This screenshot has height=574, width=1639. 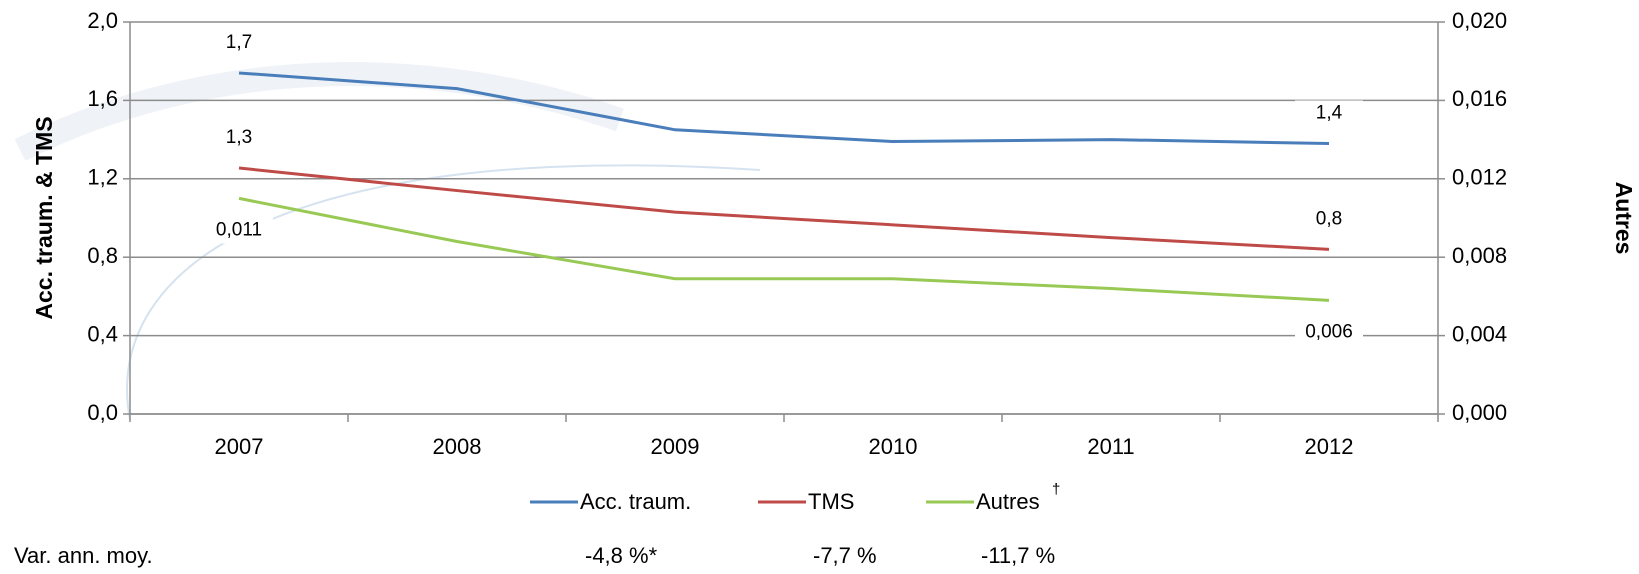 I want to click on data-label: 1,7, so click(x=239, y=42).